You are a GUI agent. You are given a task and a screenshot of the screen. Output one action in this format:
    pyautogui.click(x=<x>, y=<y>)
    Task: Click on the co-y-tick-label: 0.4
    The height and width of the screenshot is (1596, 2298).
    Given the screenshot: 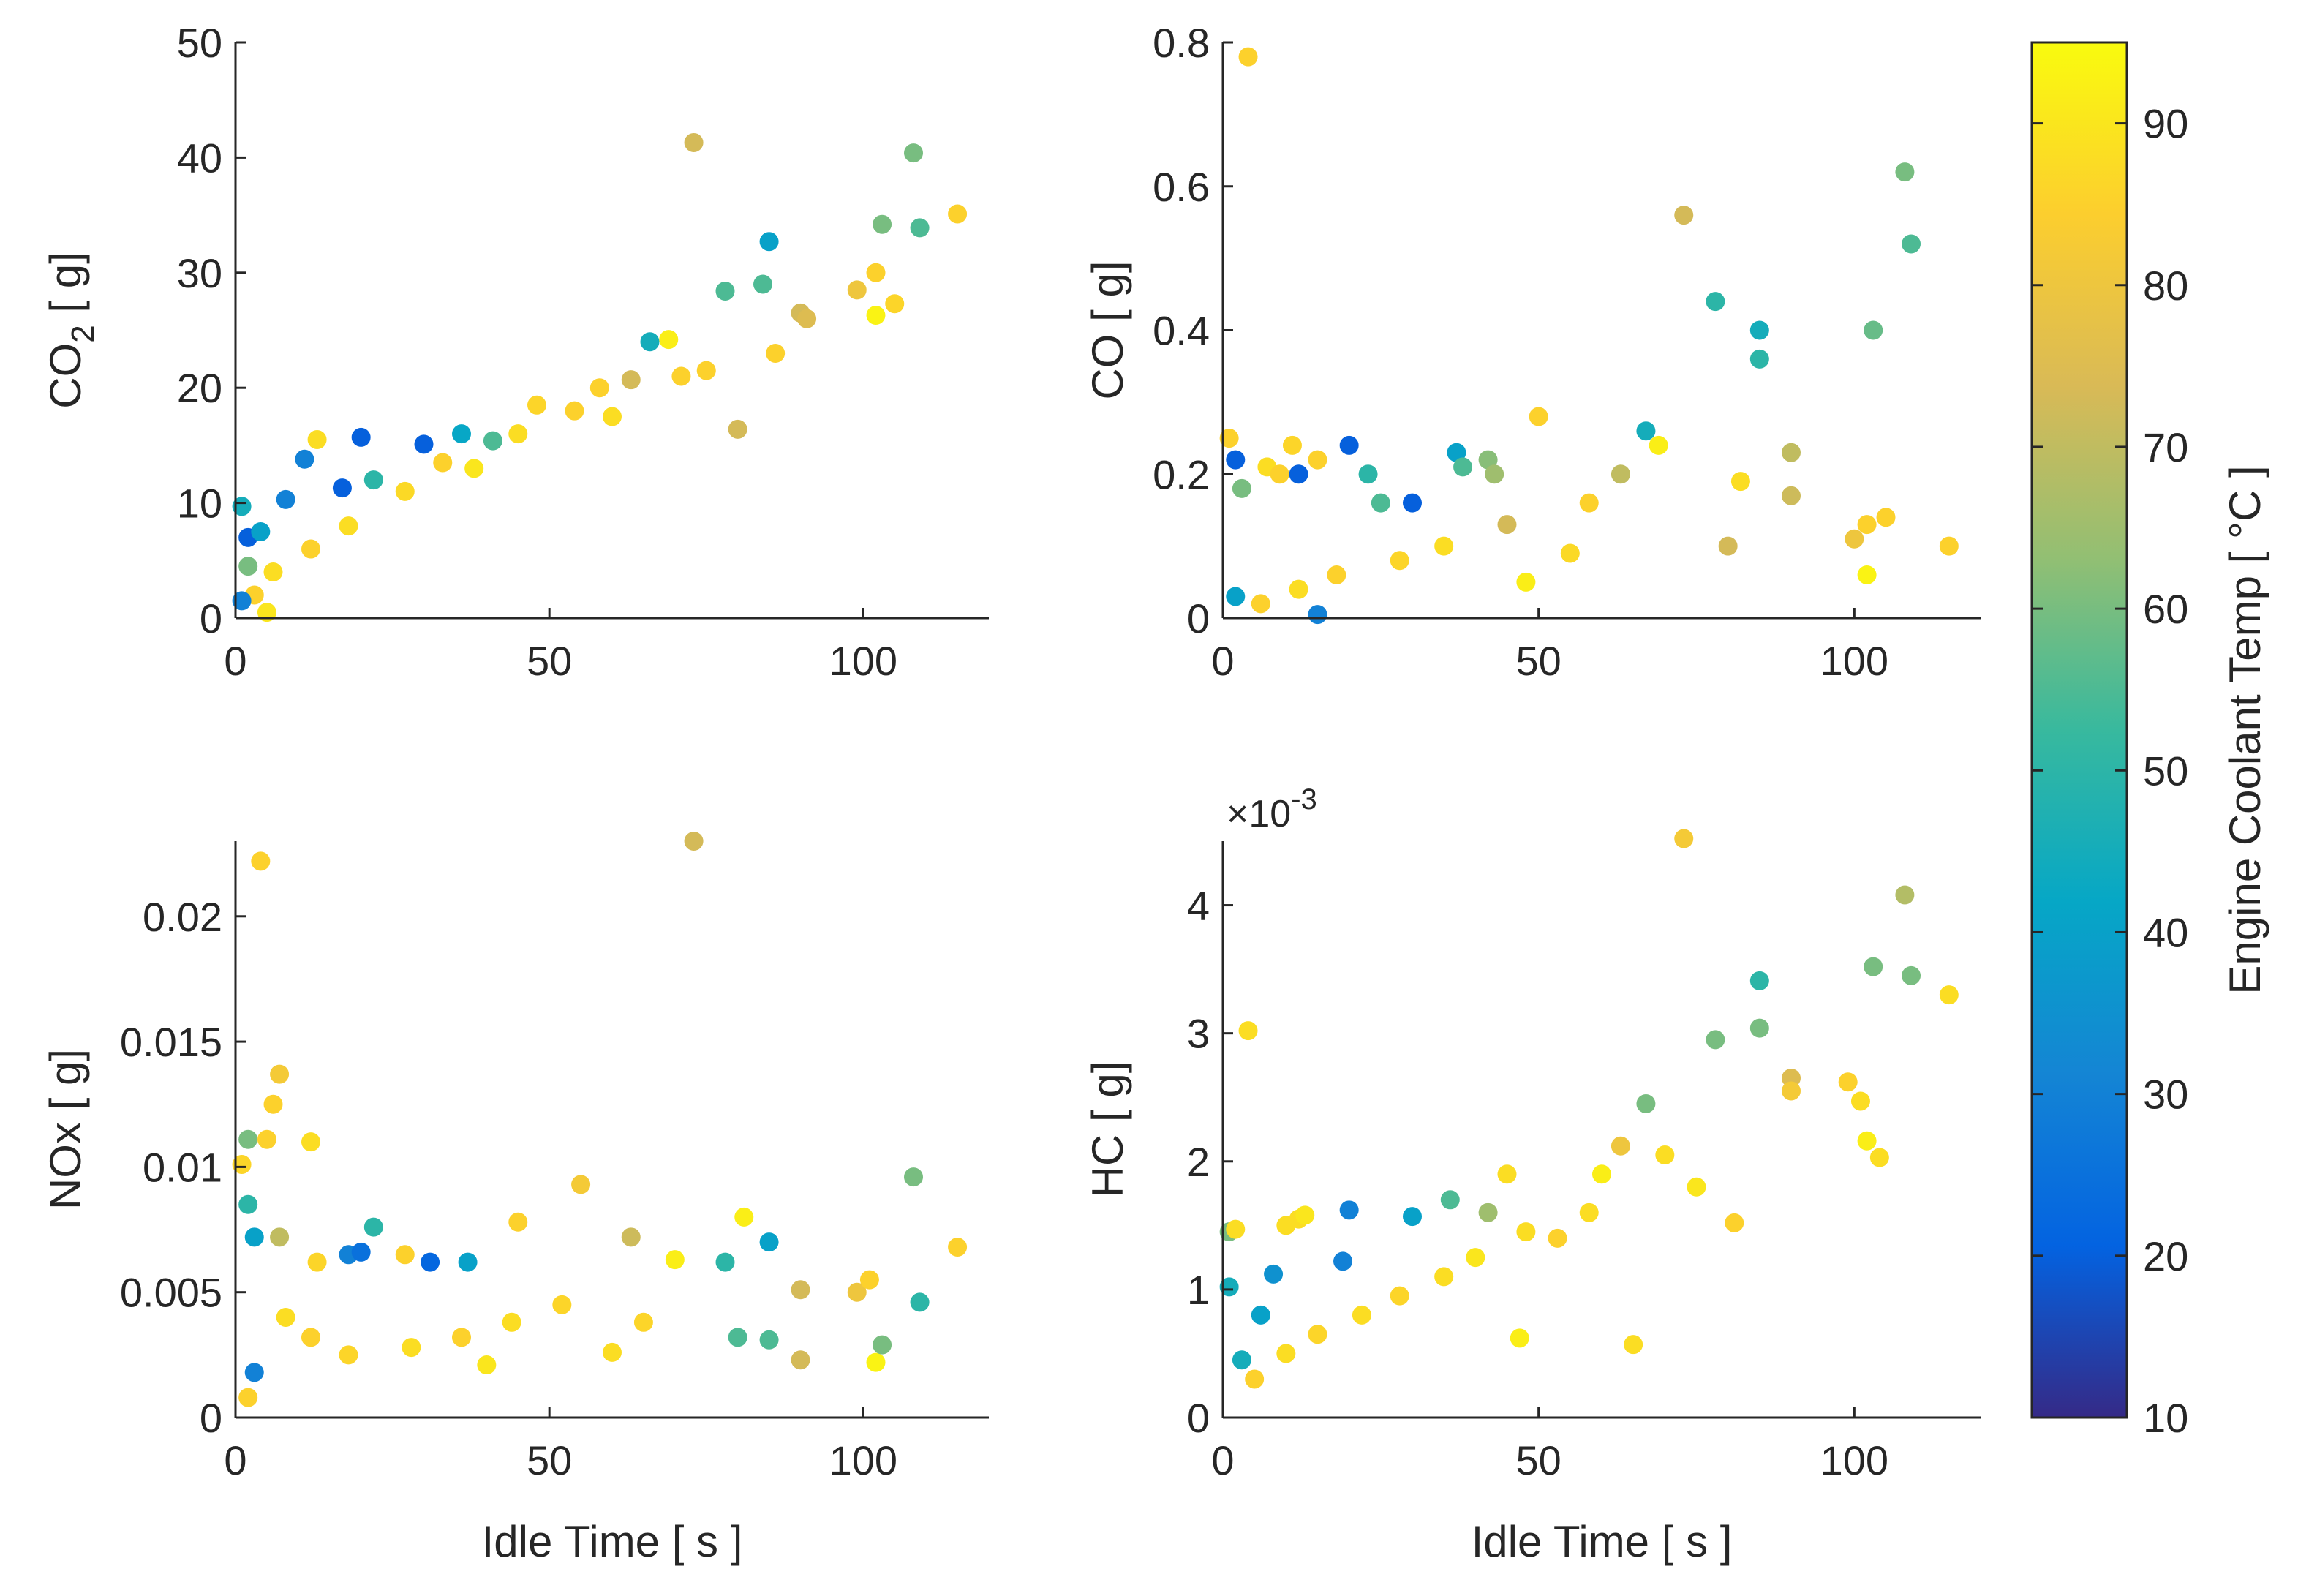 What is the action you would take?
    pyautogui.click(x=1181, y=331)
    